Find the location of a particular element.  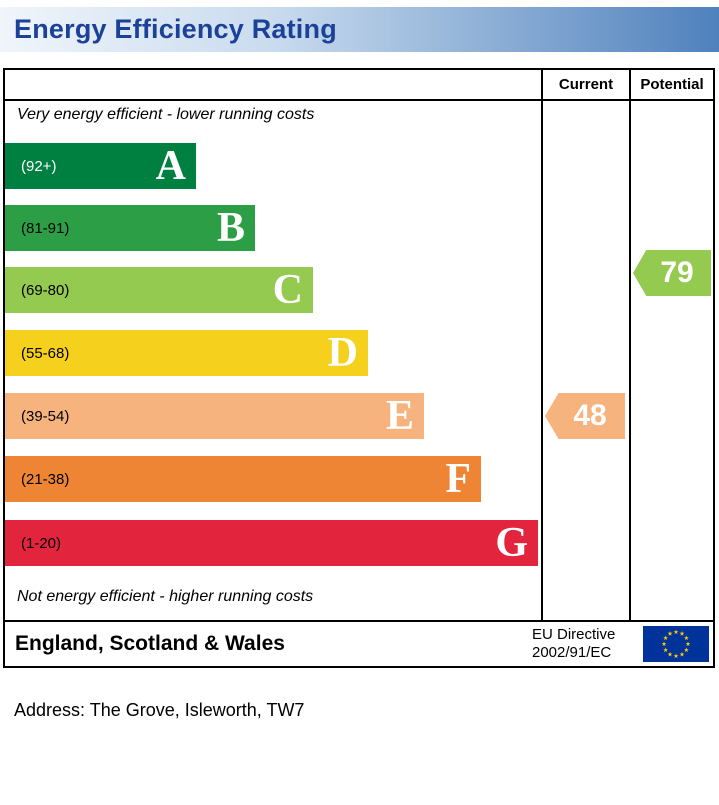

address-line: Address: The Grove, Isleworth, TW7 is located at coordinates (159, 710).